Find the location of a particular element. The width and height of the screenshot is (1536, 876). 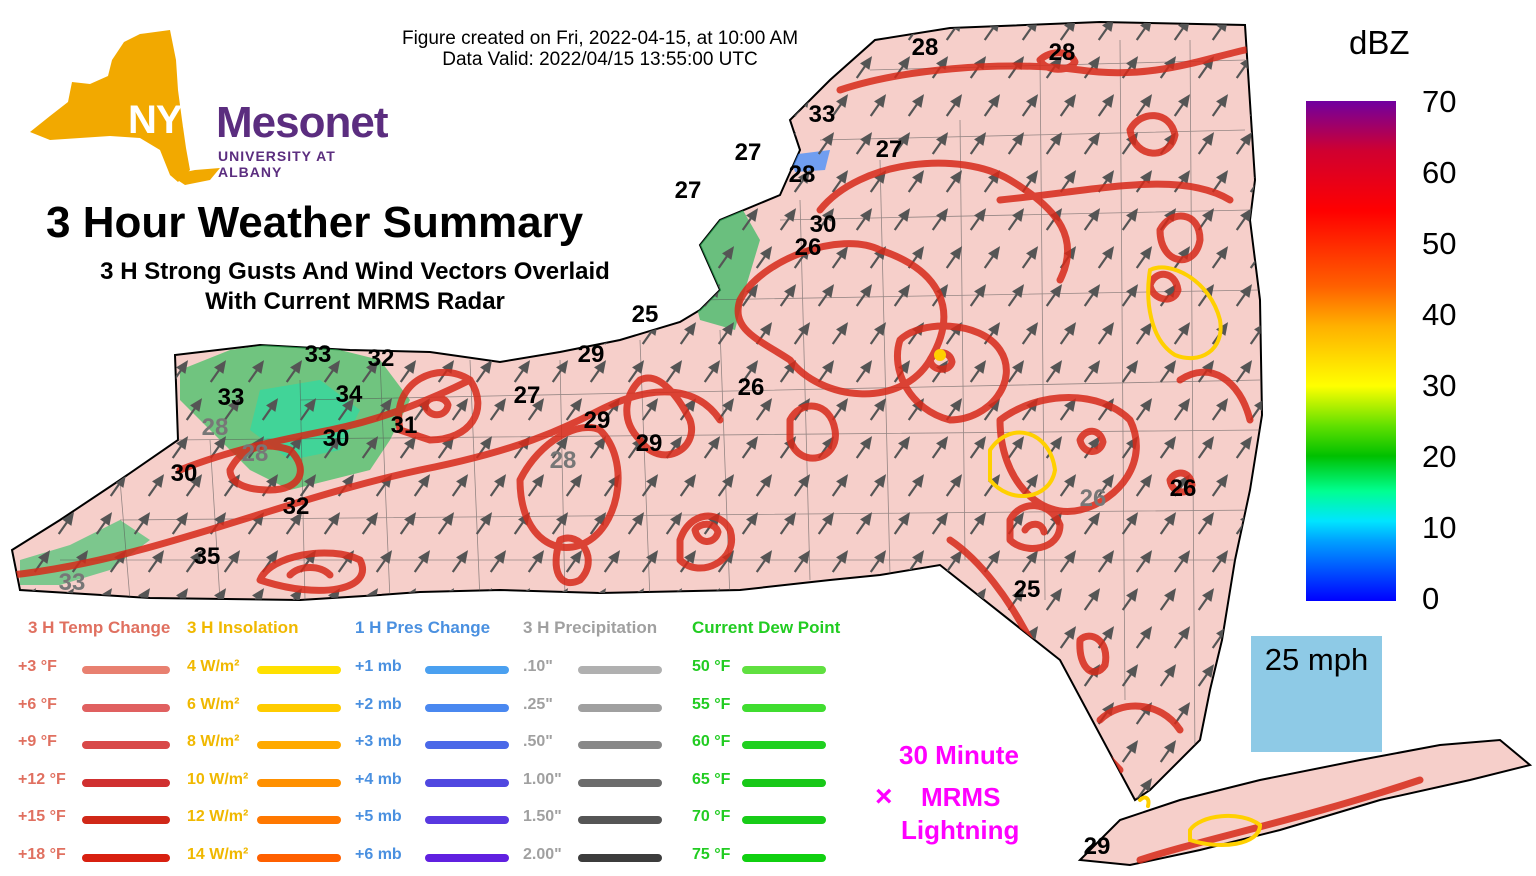

gust-label: 32 is located at coordinates (296, 506).